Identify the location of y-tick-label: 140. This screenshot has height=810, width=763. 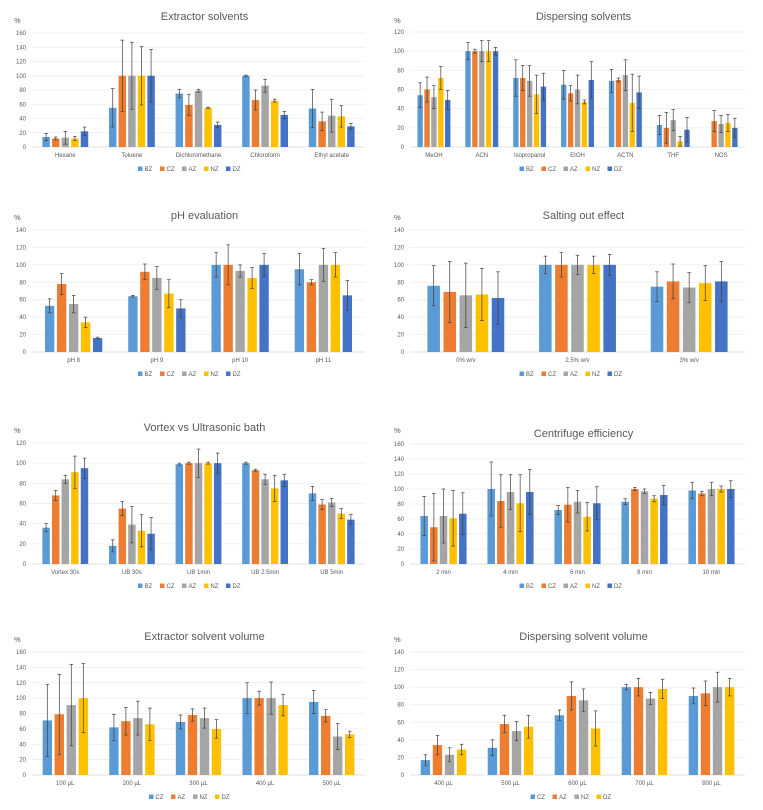
(21, 231).